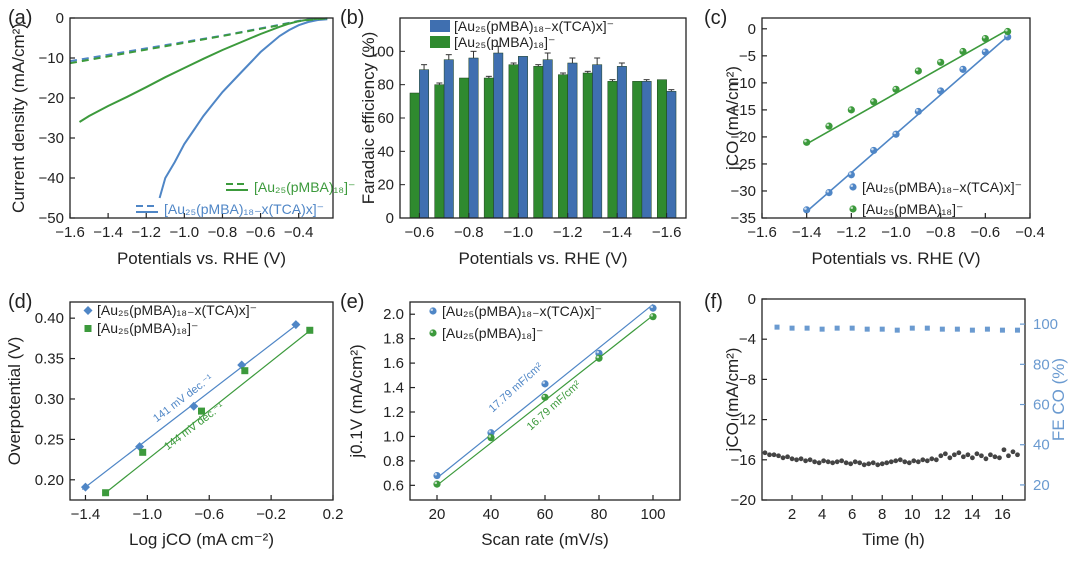 The width and height of the screenshot is (1080, 566). Describe the element at coordinates (49, 439) in the screenshot. I see `d-ytick-label: 0.25` at that location.